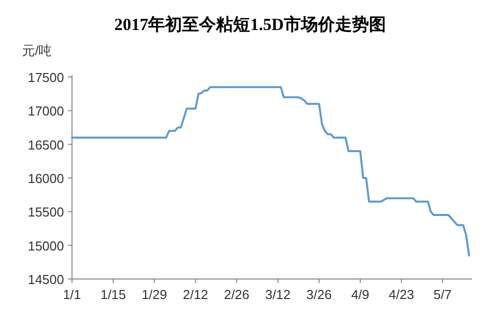  What do you see at coordinates (46, 279) in the screenshot?
I see `y-tick-label: 14500` at bounding box center [46, 279].